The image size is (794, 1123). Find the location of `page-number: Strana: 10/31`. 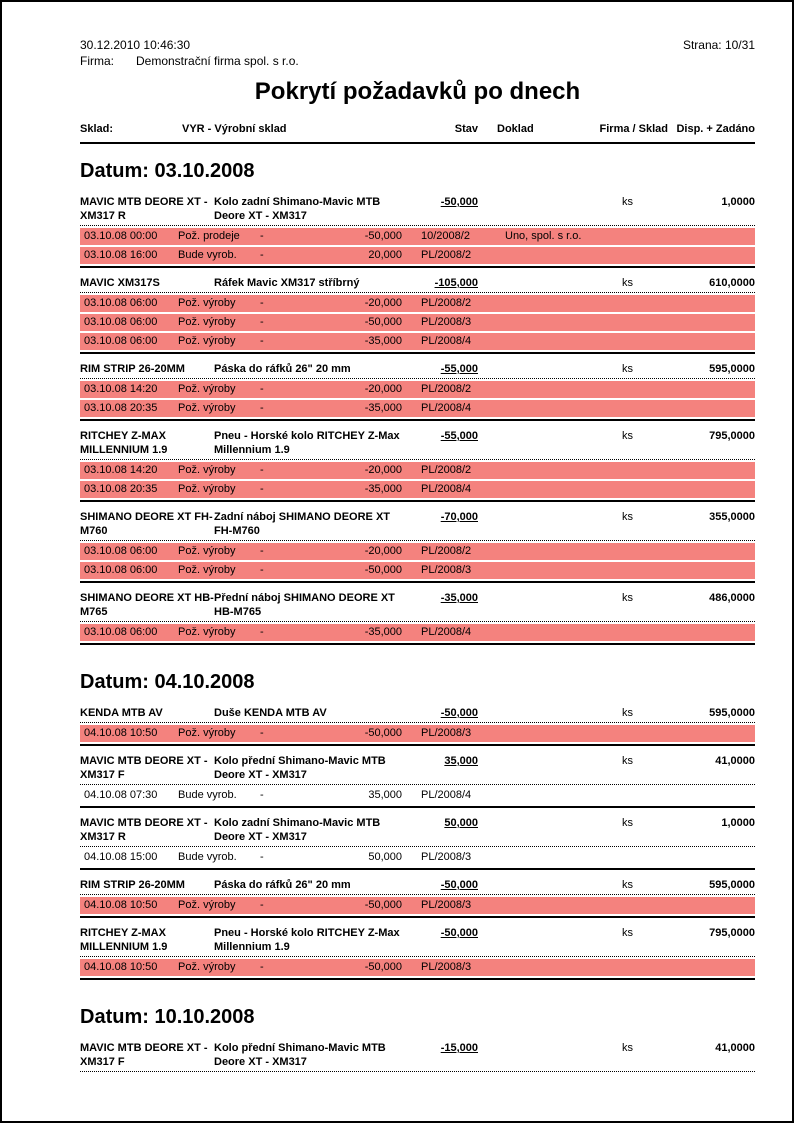

page-number: Strana: 10/31 is located at coordinates (718, 45).